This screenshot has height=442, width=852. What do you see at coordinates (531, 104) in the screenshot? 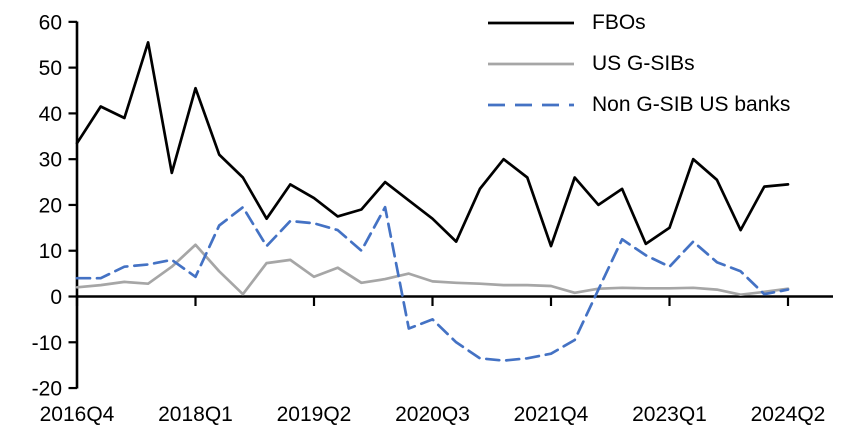
I see `legend-line-sample-non-gsib-us-banks` at bounding box center [531, 104].